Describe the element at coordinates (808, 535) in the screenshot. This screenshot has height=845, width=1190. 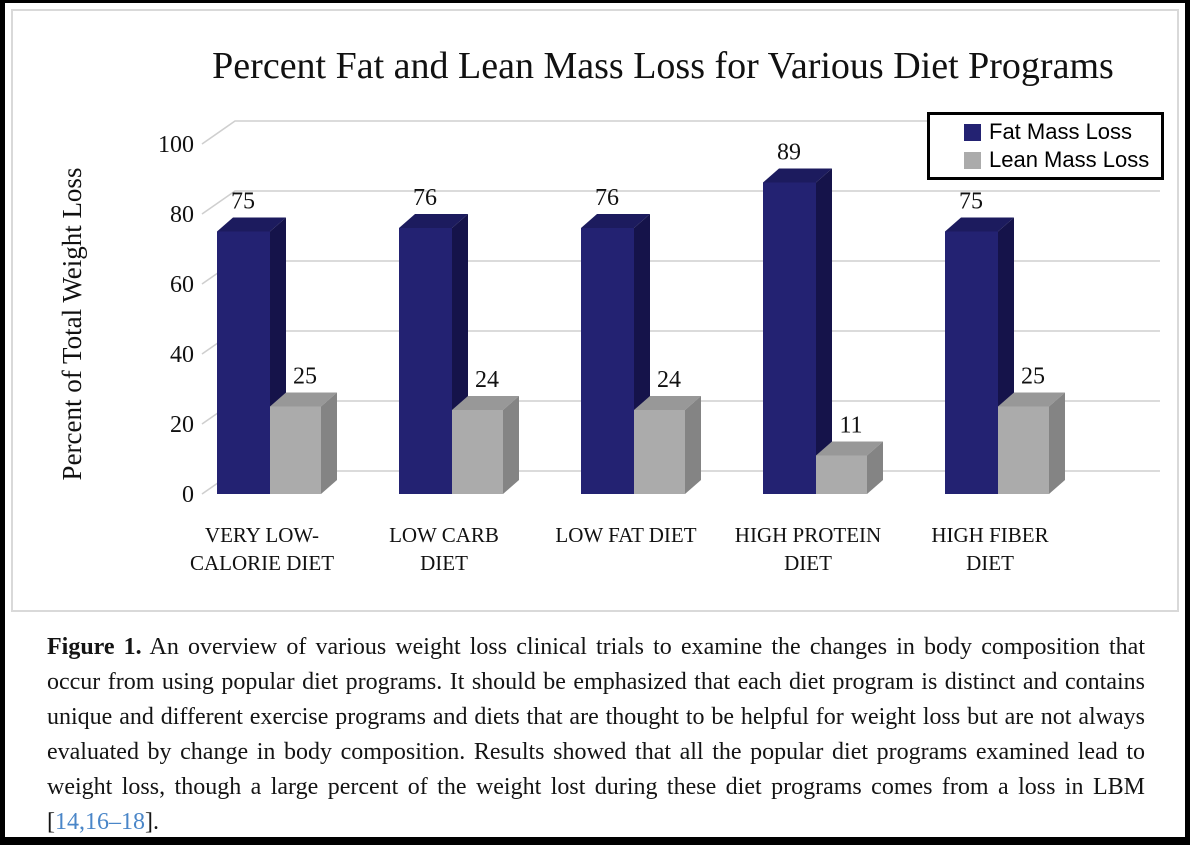
I see `category-label-3-line1: HIGH PROTEIN` at that location.